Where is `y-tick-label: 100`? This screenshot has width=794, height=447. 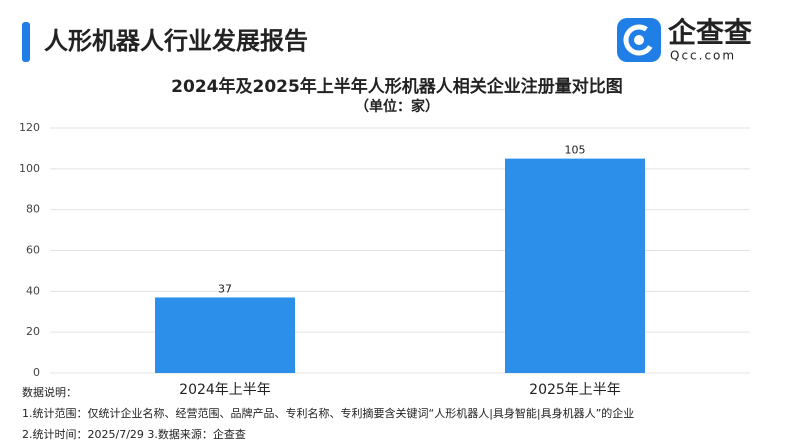 y-tick-label: 100 is located at coordinates (29, 168).